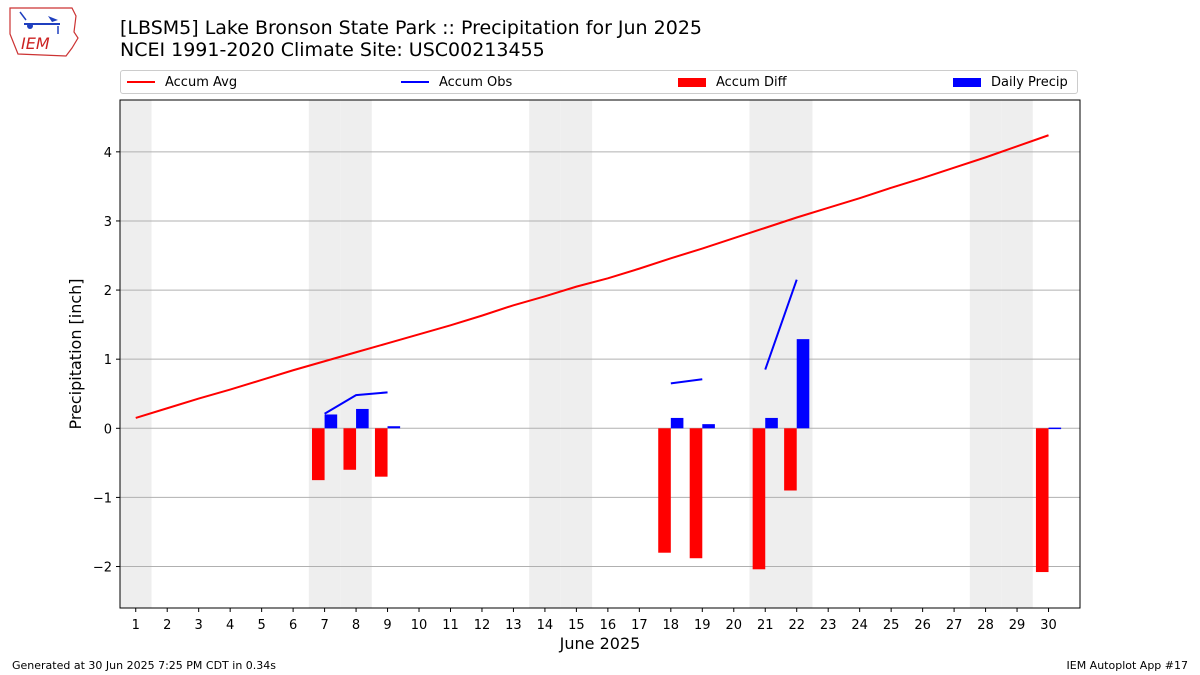  I want to click on x-tick-label: 19, so click(702, 625).